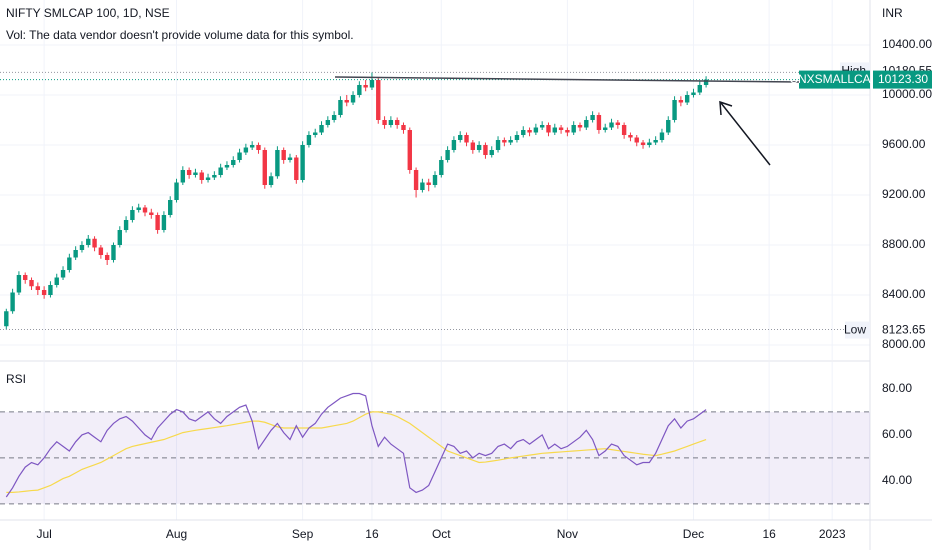  What do you see at coordinates (693, 534) in the screenshot?
I see `x-tick-label: Dec` at bounding box center [693, 534].